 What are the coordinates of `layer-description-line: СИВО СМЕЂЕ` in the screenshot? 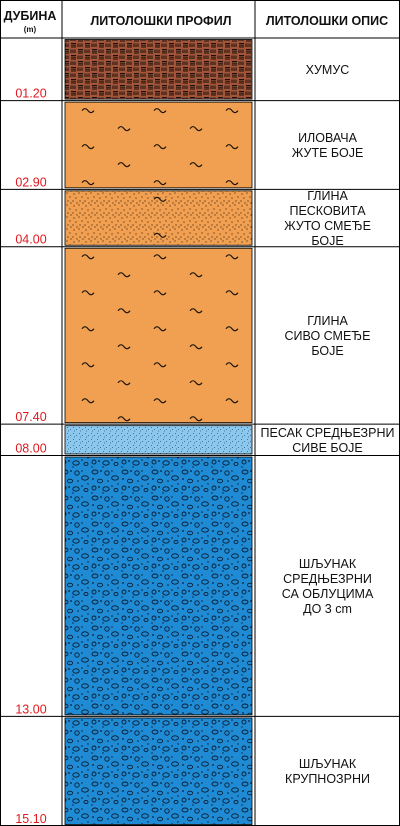 It's located at (328, 336).